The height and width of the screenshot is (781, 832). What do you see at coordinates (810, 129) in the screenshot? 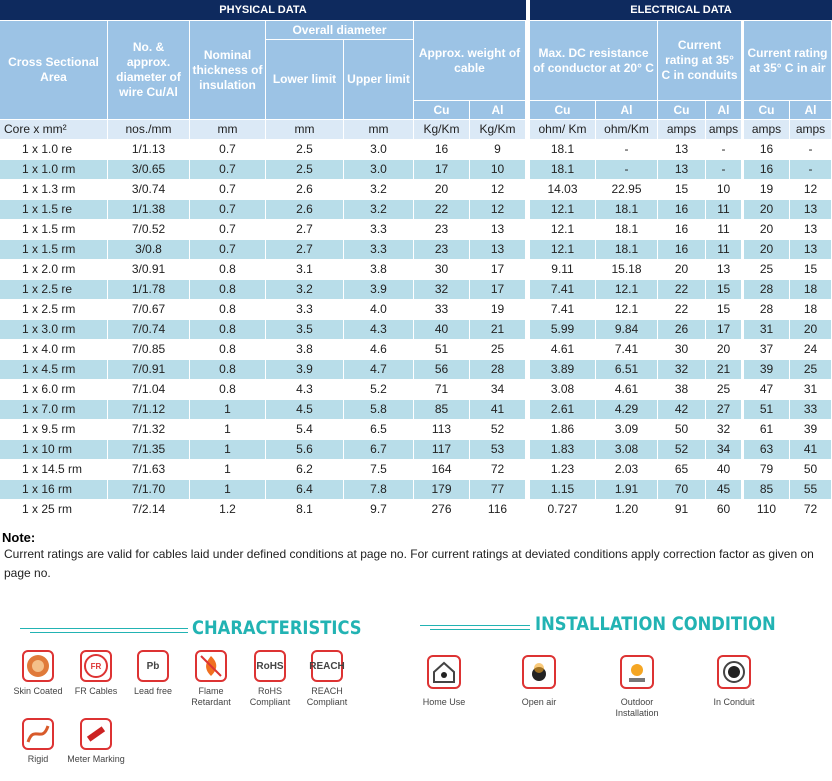
I see `unit-cell: amps` at bounding box center [810, 129].